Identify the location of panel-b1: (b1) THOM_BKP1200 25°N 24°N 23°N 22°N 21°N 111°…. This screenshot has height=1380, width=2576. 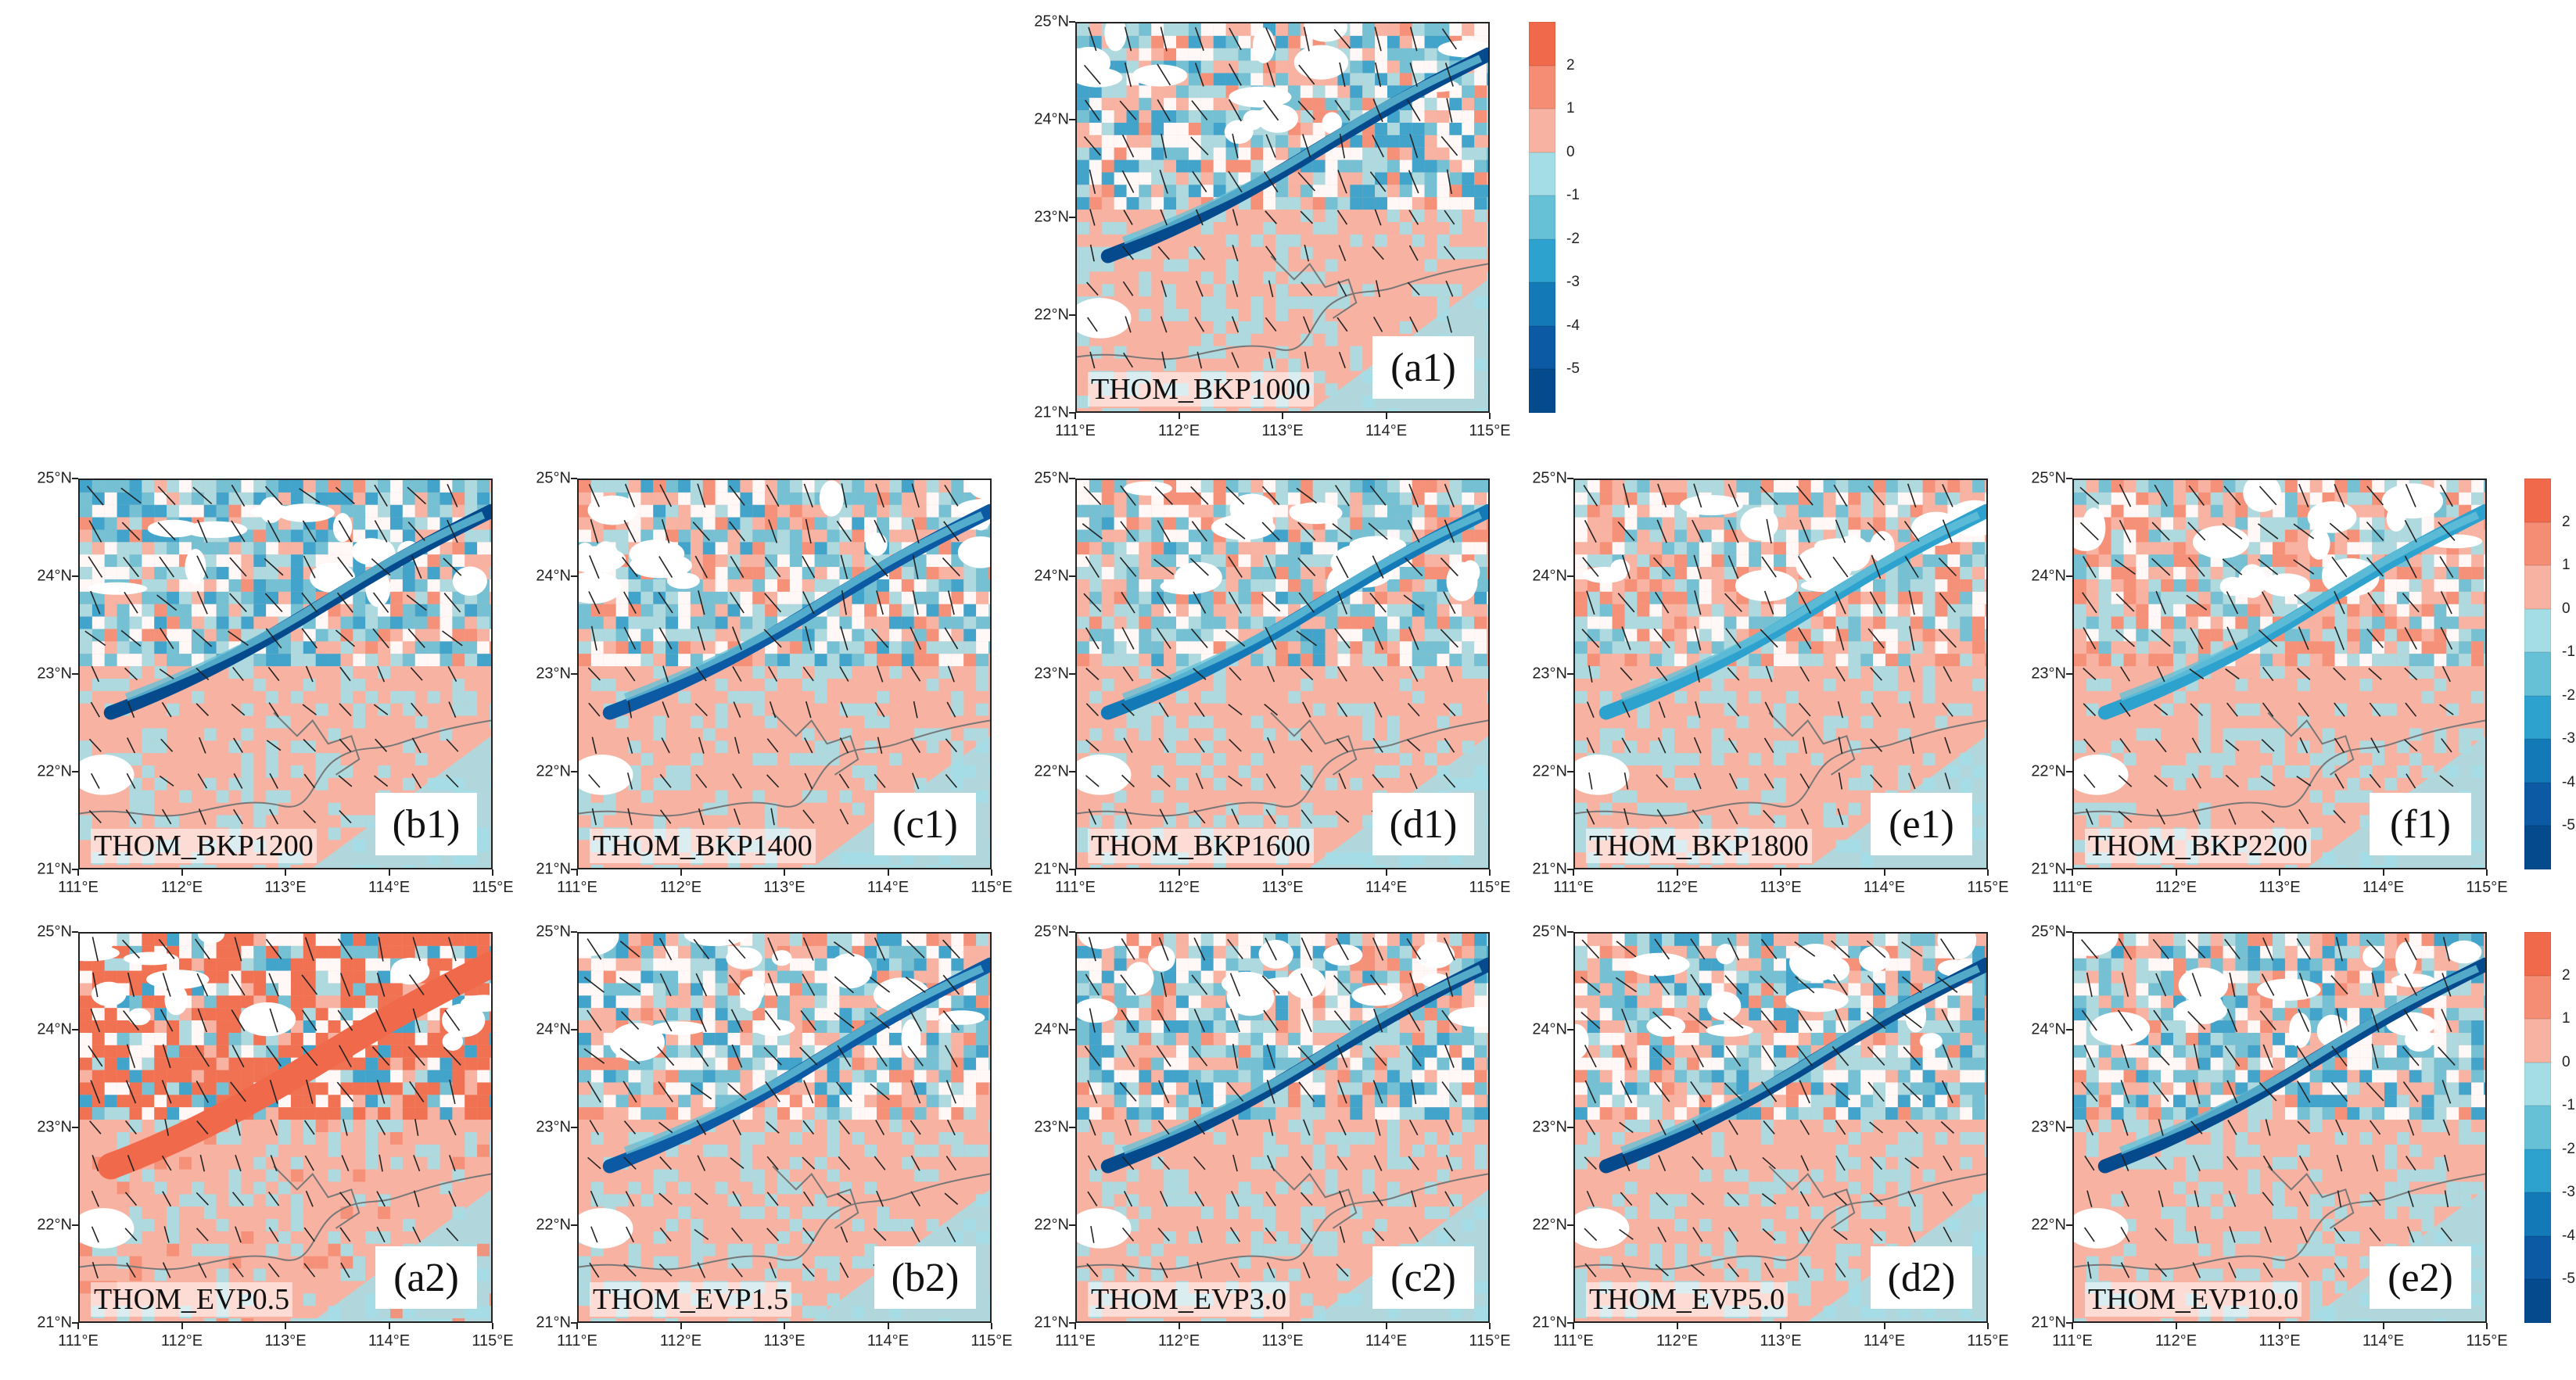
(275, 683).